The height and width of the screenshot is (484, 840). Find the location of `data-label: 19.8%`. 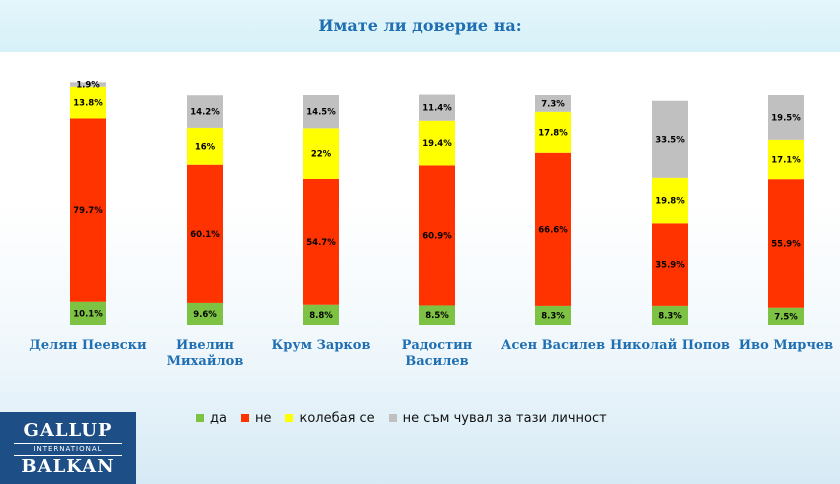

data-label: 19.8% is located at coordinates (670, 202).